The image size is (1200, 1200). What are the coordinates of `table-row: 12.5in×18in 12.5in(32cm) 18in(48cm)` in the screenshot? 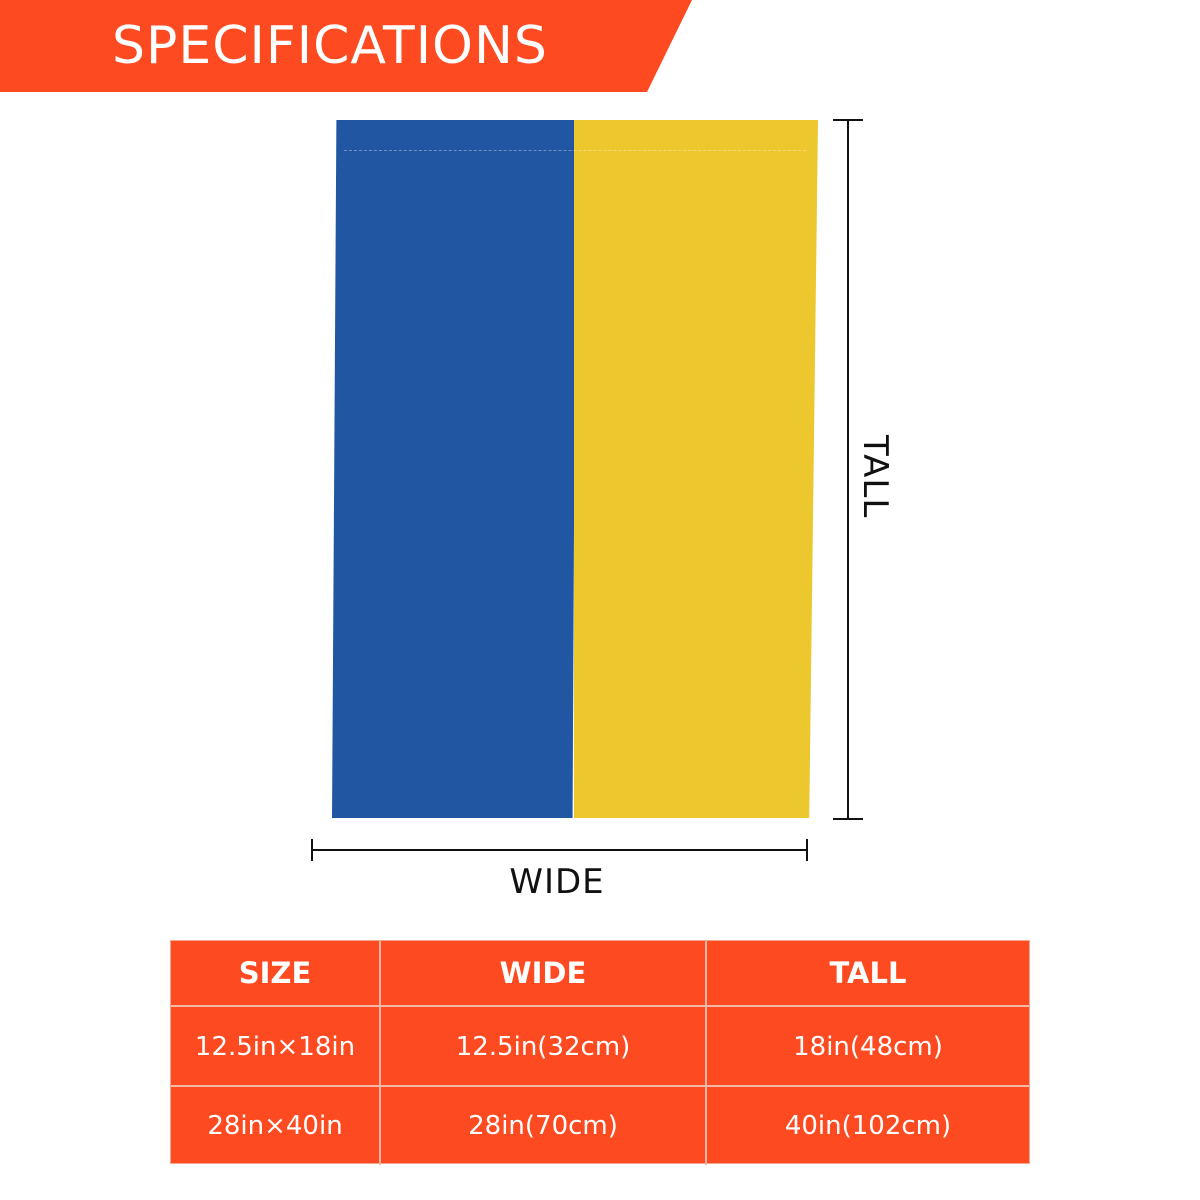 It's located at (600, 1046).